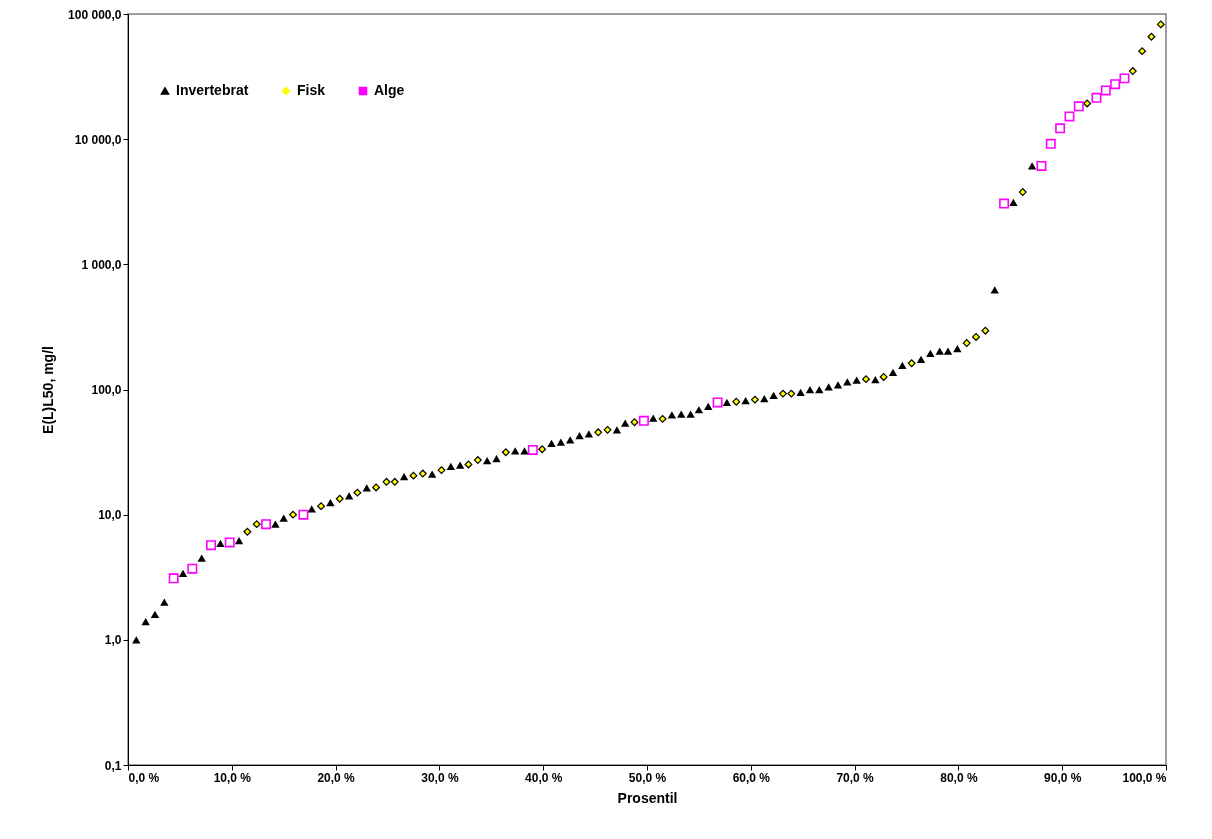 The image size is (1212, 839). Describe the element at coordinates (1144, 777) in the screenshot. I see `x-tick-label: 100,0 %` at that location.